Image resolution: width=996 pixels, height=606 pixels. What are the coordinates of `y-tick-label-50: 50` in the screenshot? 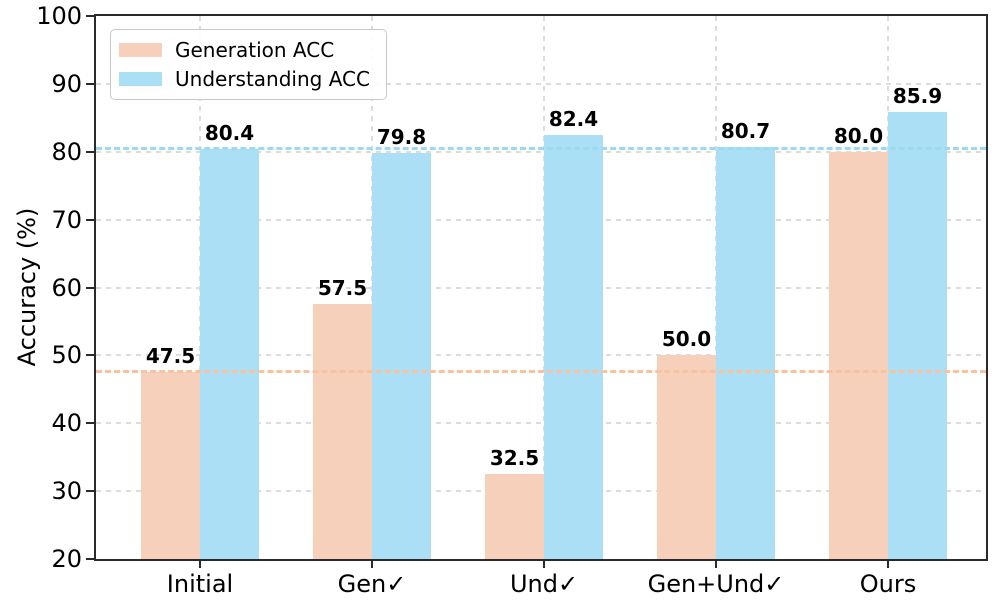 It's located at (66, 355).